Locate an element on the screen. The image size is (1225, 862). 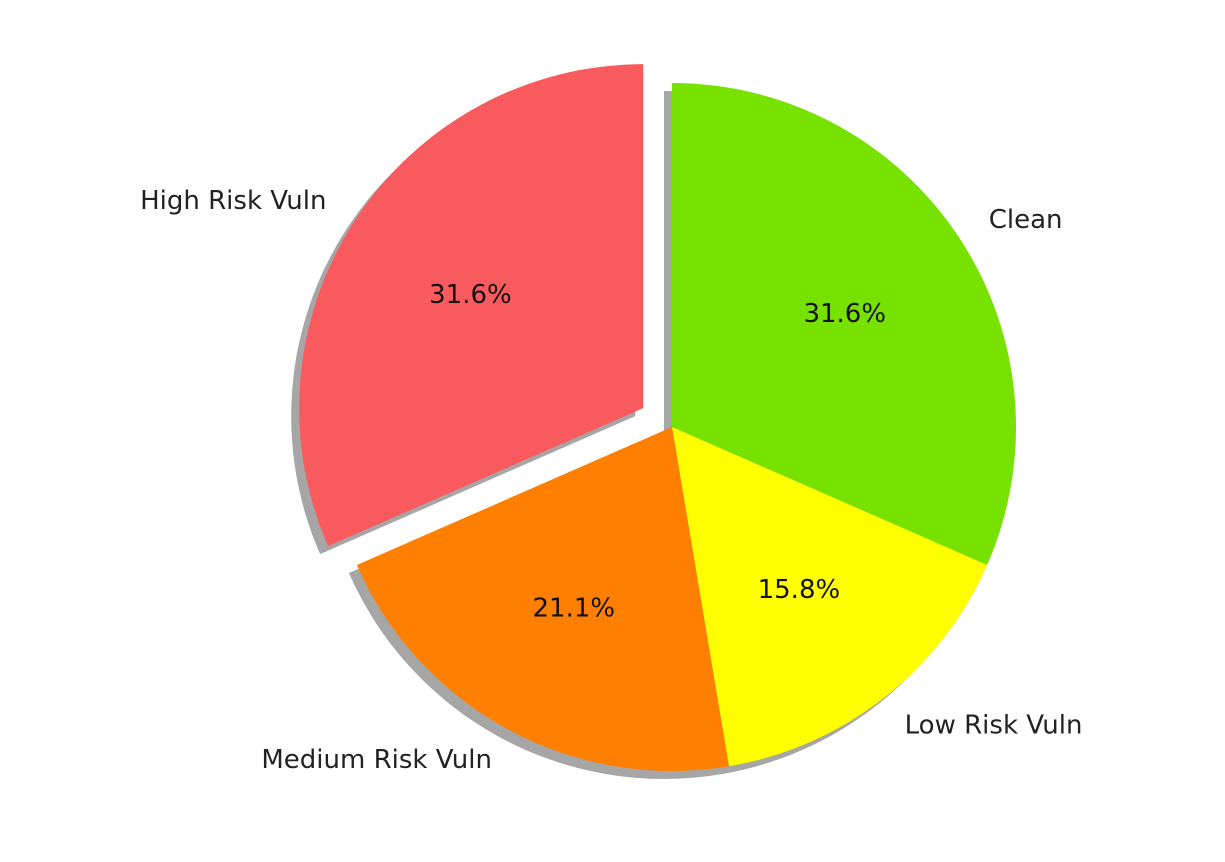
pie-slice-low-risk-vuln is located at coordinates (830, 597).